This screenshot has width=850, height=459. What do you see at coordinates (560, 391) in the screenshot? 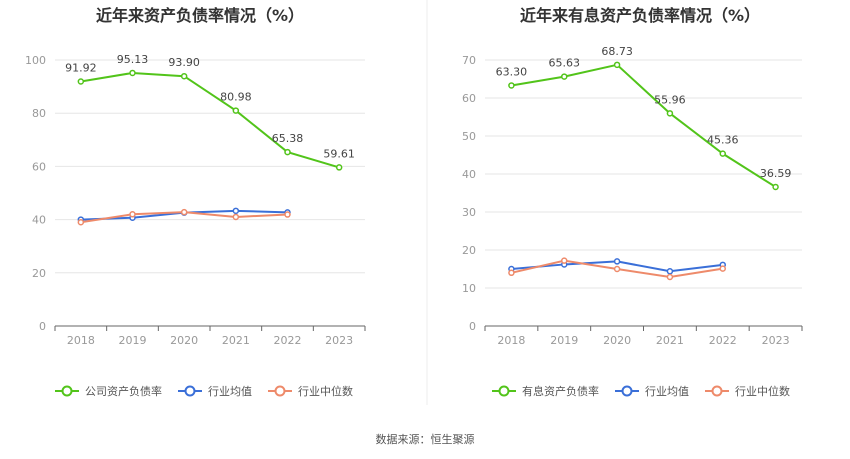
I see `legend-label: 有息资产负债率` at bounding box center [560, 391].